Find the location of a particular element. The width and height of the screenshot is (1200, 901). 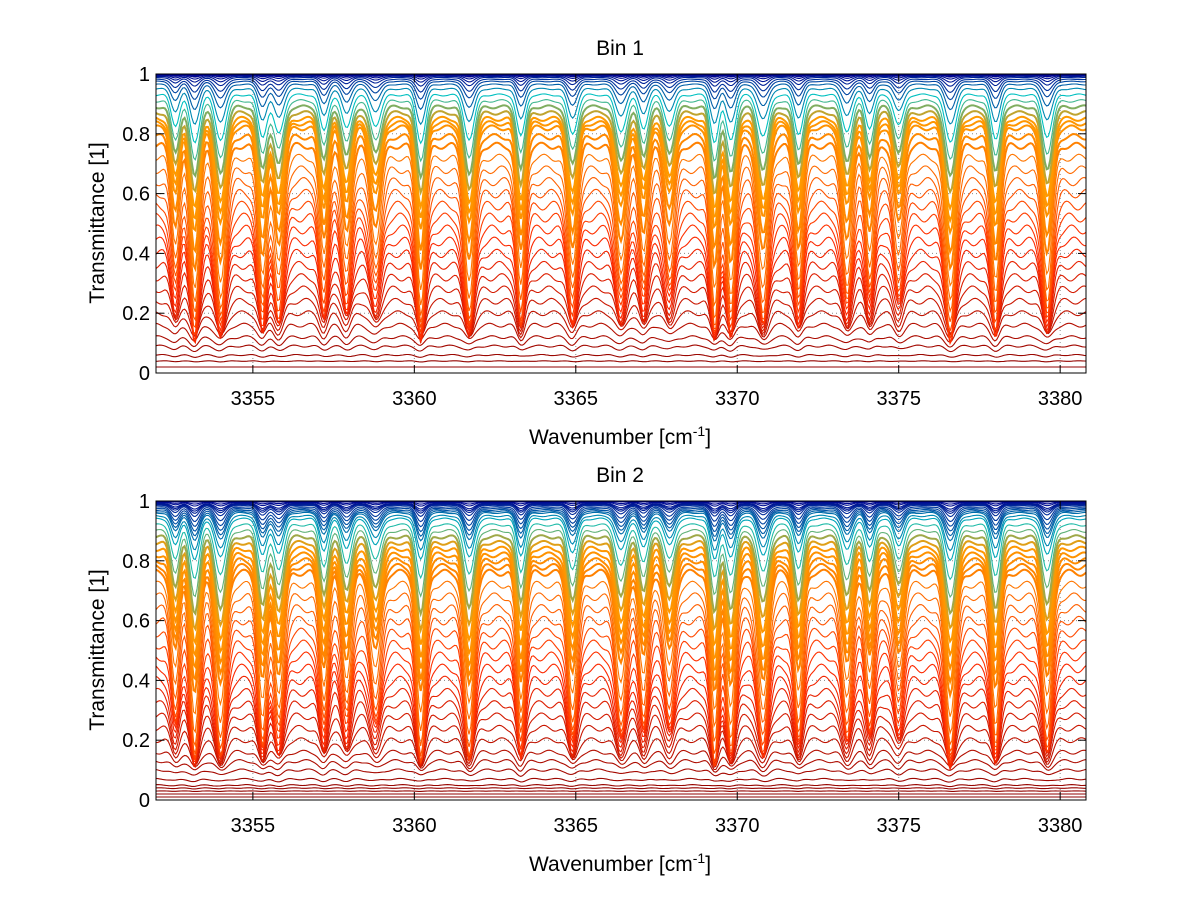

y-tick-label: 0.2 is located at coordinates (136, 314).